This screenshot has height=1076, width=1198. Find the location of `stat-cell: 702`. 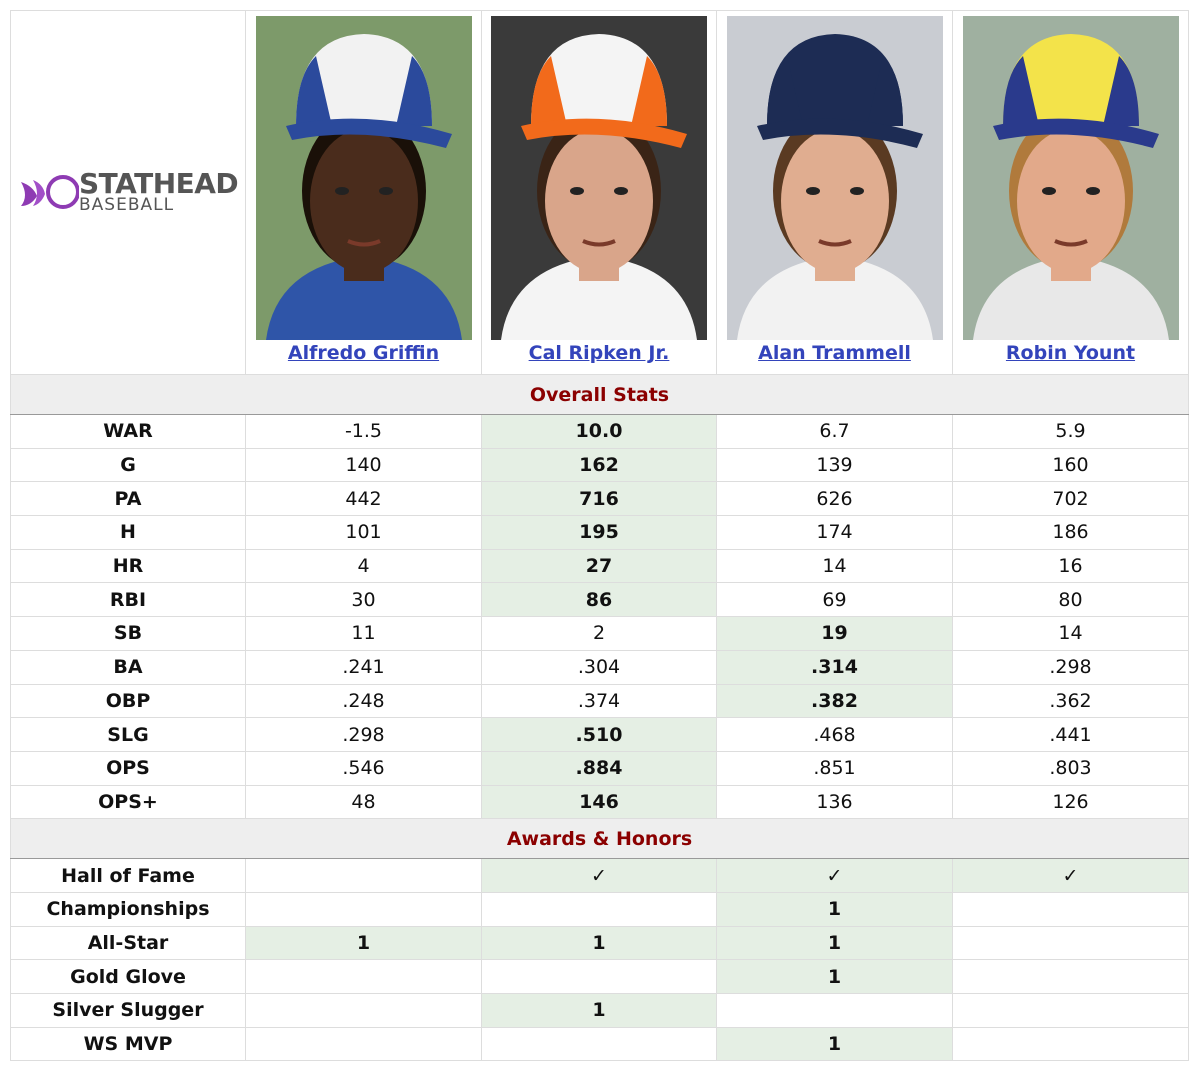

stat-cell: 702 is located at coordinates (1070, 499).